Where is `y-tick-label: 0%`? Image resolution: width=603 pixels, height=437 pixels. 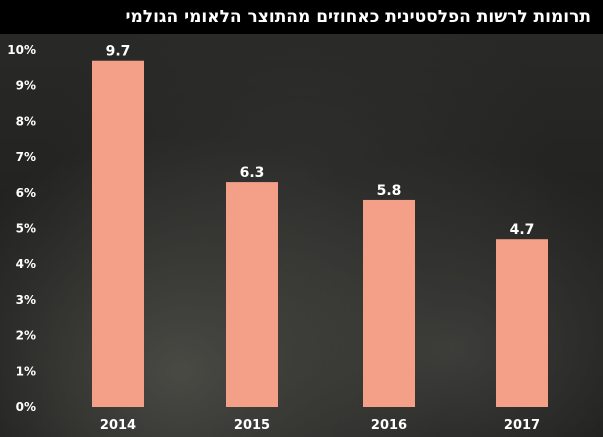
y-tick-label: 0% is located at coordinates (26, 407).